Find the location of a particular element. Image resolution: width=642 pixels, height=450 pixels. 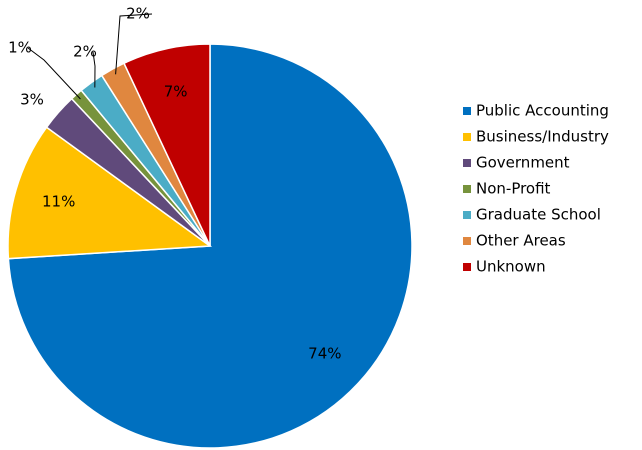

legend-label: Government is located at coordinates (523, 163).